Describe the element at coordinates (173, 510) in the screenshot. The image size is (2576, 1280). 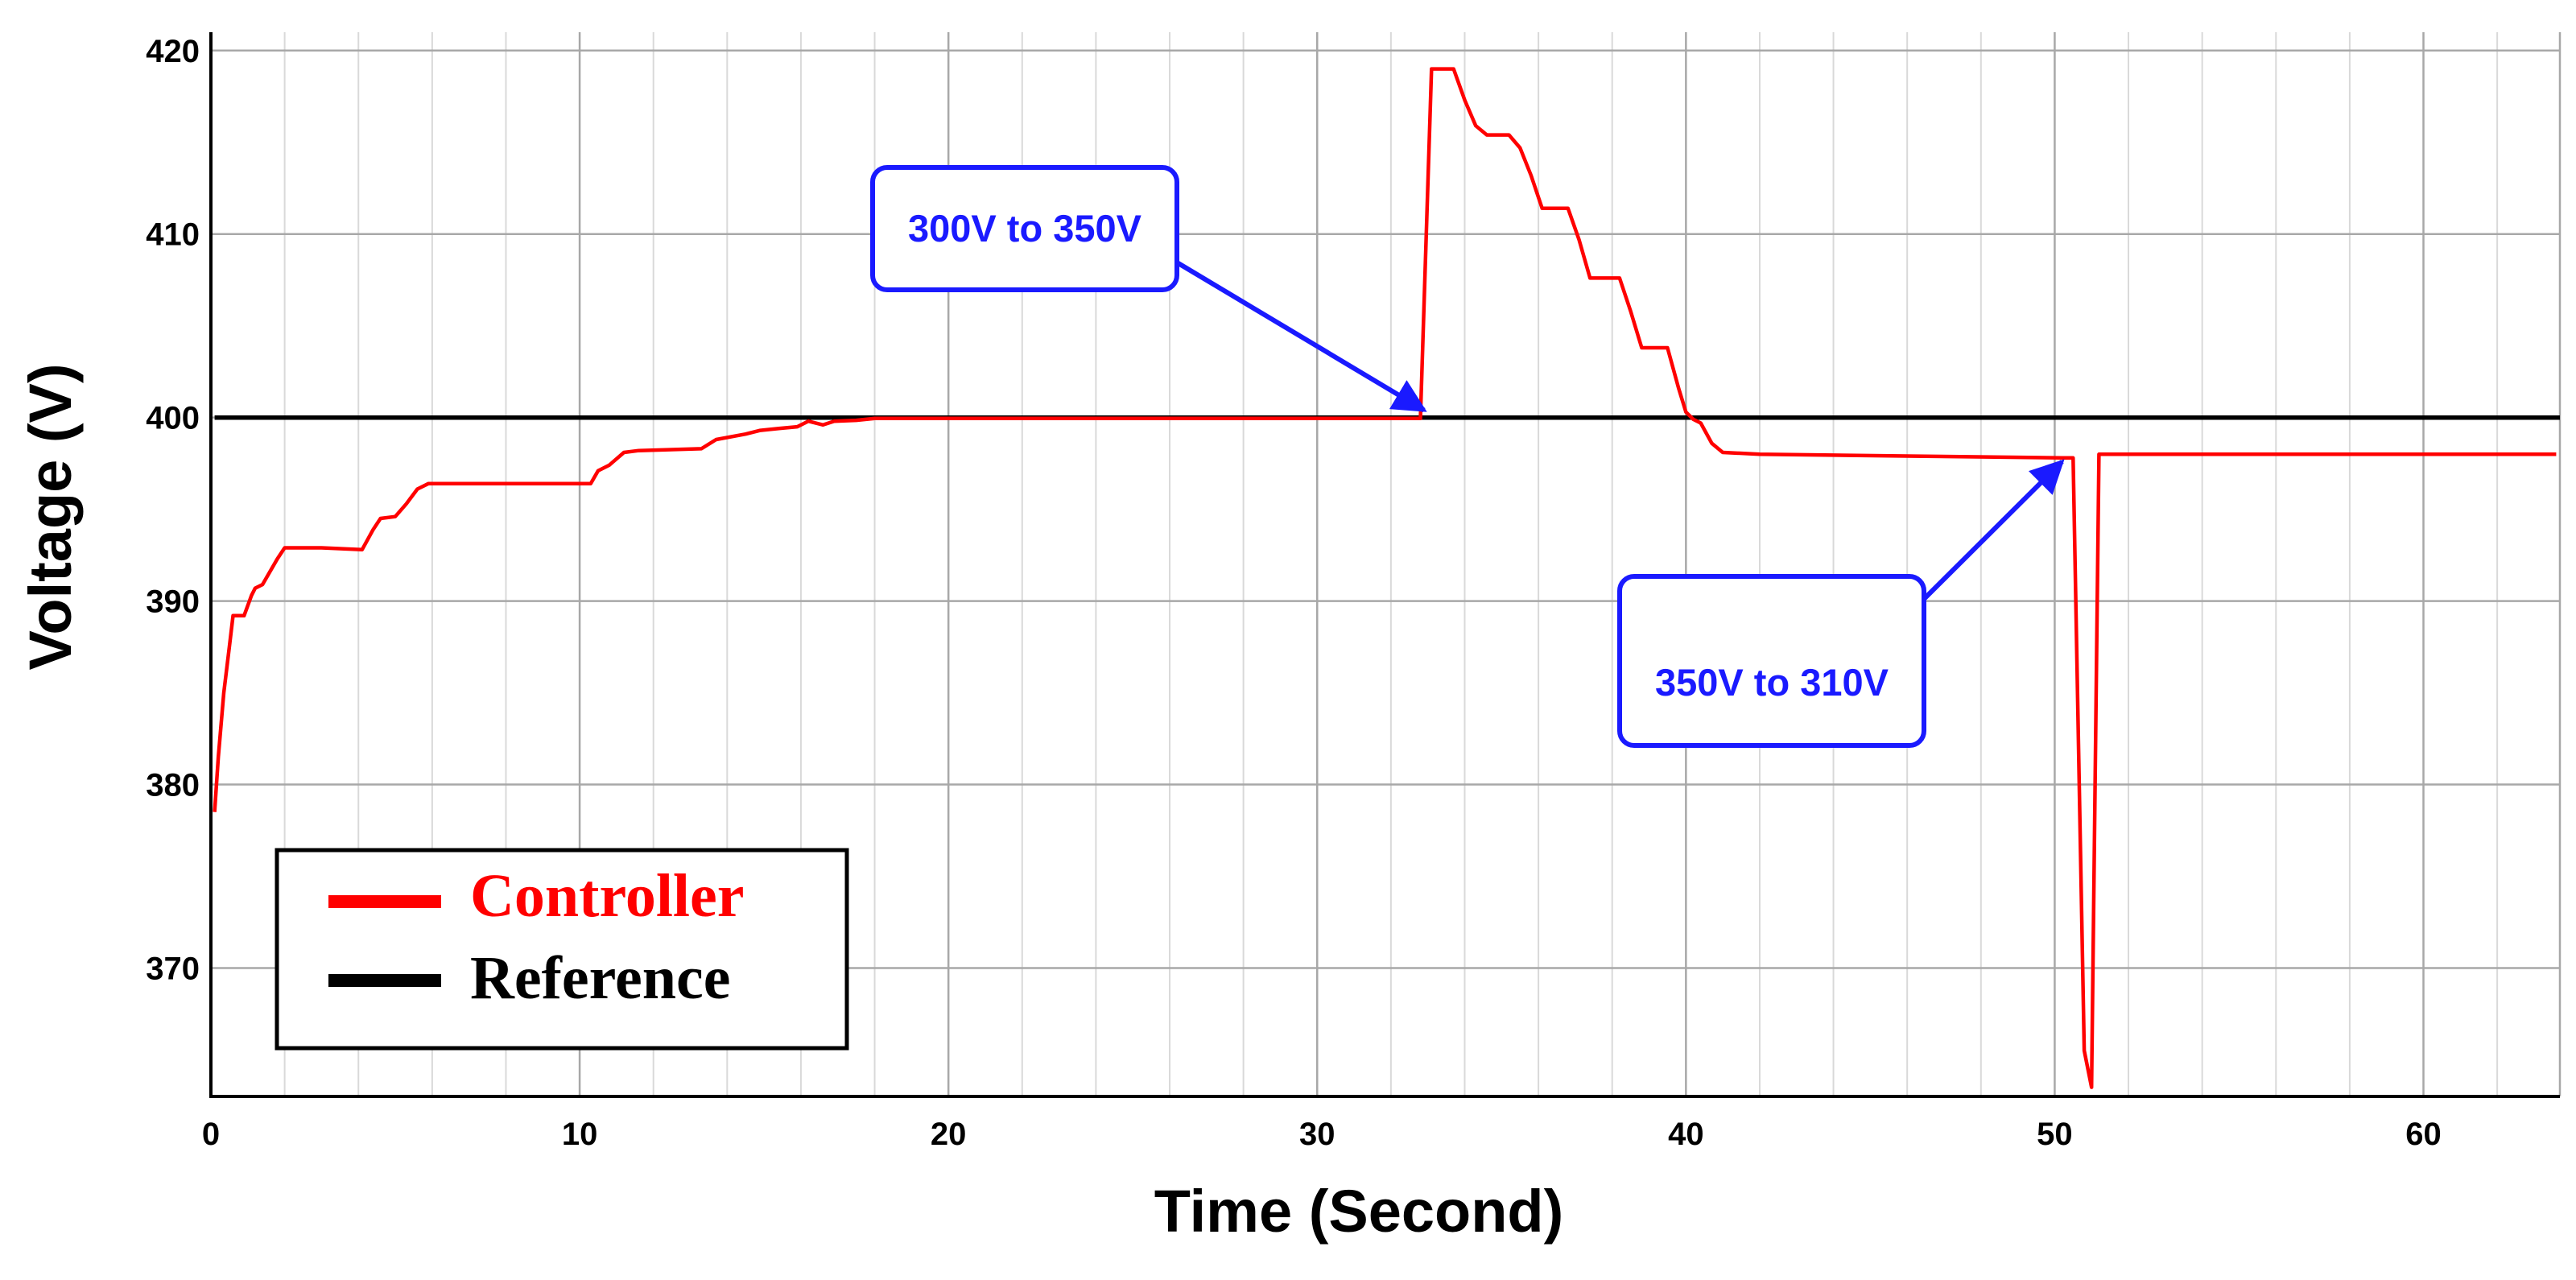
I see `y-tick-labels: 370 380 390 400 410 420` at that location.